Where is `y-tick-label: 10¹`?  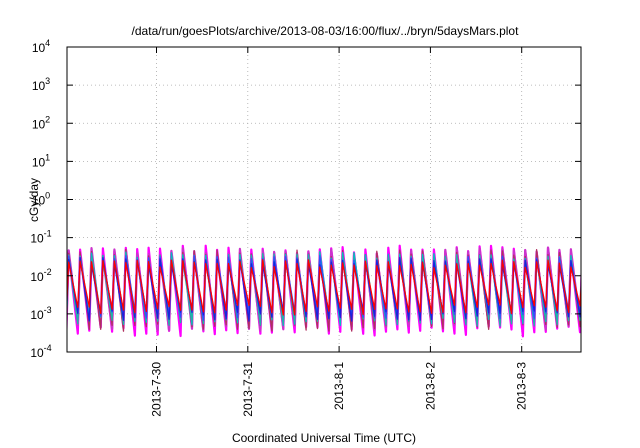 y-tick-label: 10¹ is located at coordinates (41, 160).